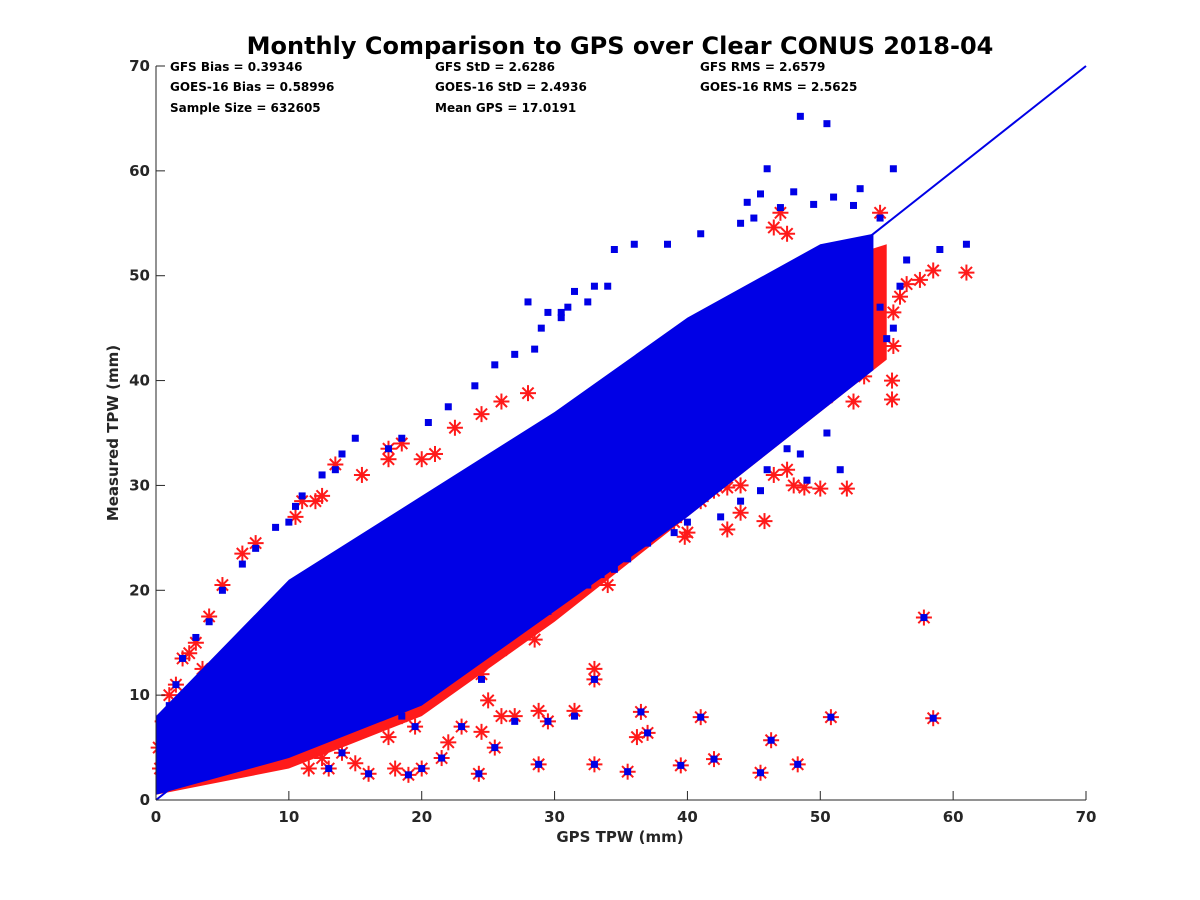 The width and height of the screenshot is (1200, 900). I want to click on y-axis-label: Measured TPW (mm), so click(113, 433).